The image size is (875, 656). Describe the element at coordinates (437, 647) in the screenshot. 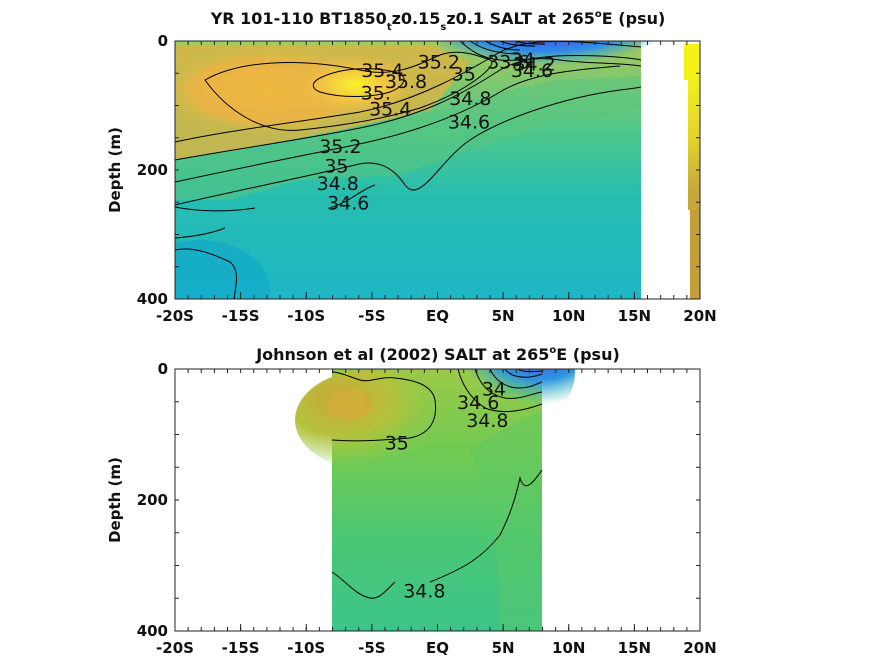

I see `bottom-x-tick-label: EQ` at that location.